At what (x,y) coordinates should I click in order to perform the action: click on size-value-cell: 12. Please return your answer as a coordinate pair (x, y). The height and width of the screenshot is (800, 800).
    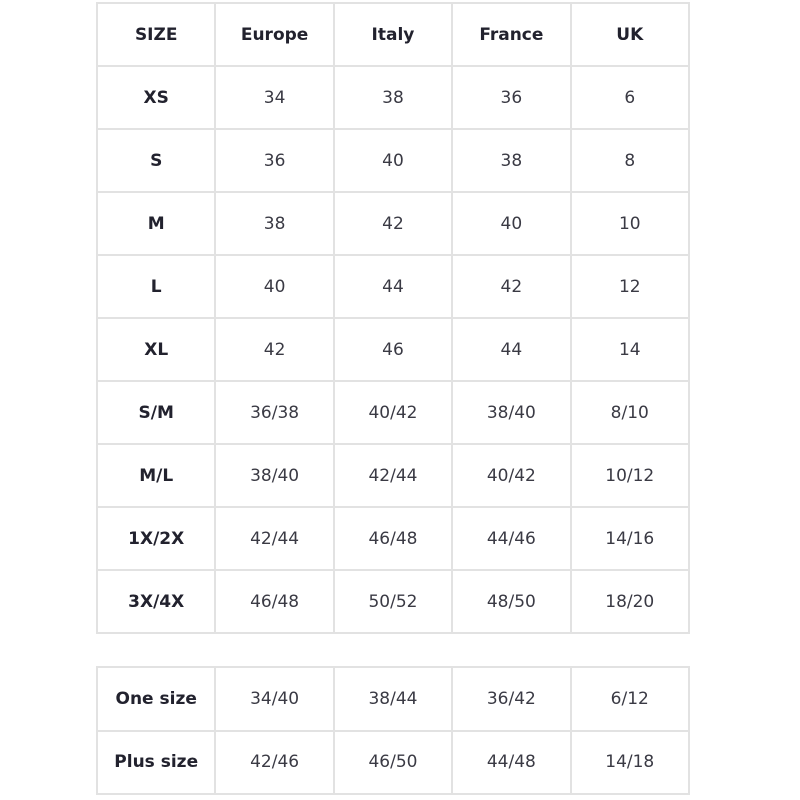
    Looking at the image, I should click on (629, 286).